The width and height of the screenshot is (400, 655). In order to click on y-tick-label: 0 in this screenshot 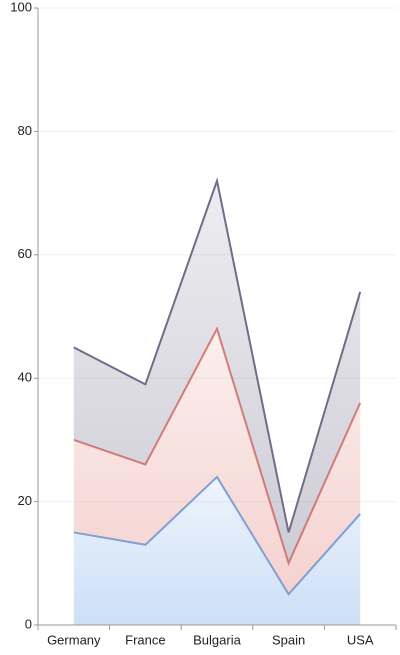, I will do `click(28, 623)`.